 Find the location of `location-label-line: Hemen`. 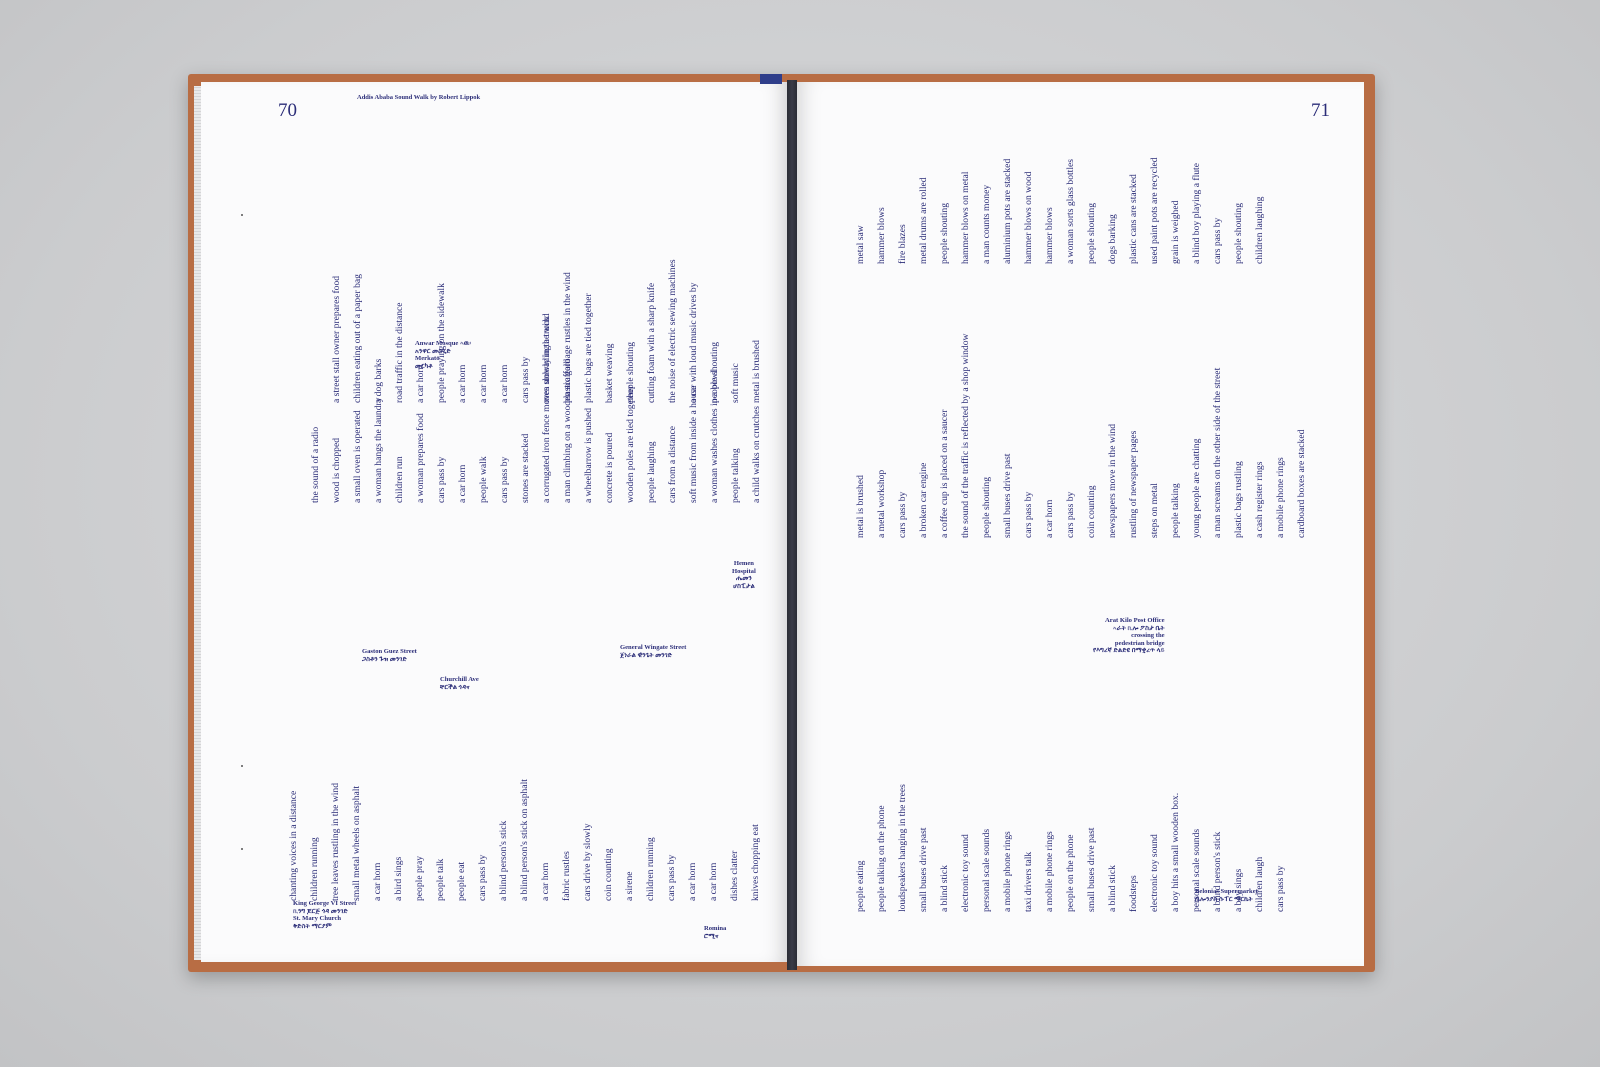

location-label-line: Hemen is located at coordinates (743, 563).